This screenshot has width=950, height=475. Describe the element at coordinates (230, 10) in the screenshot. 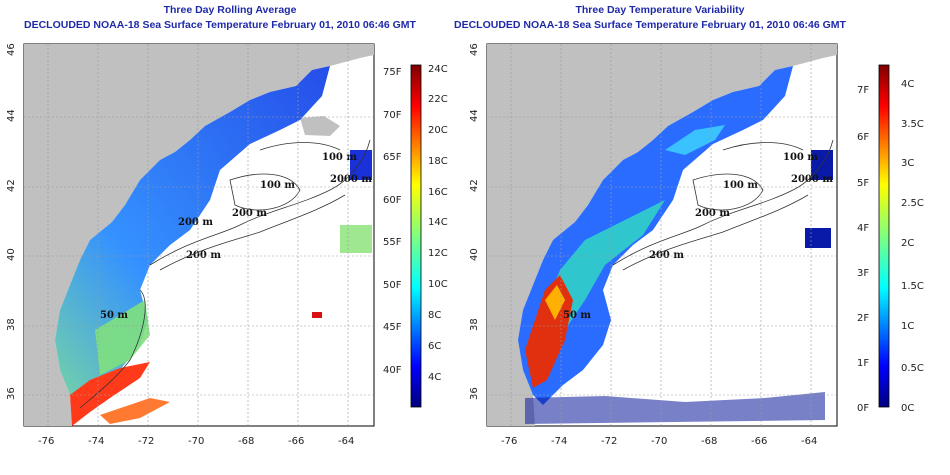

I see `left-title: Three Day Rolling Average` at that location.